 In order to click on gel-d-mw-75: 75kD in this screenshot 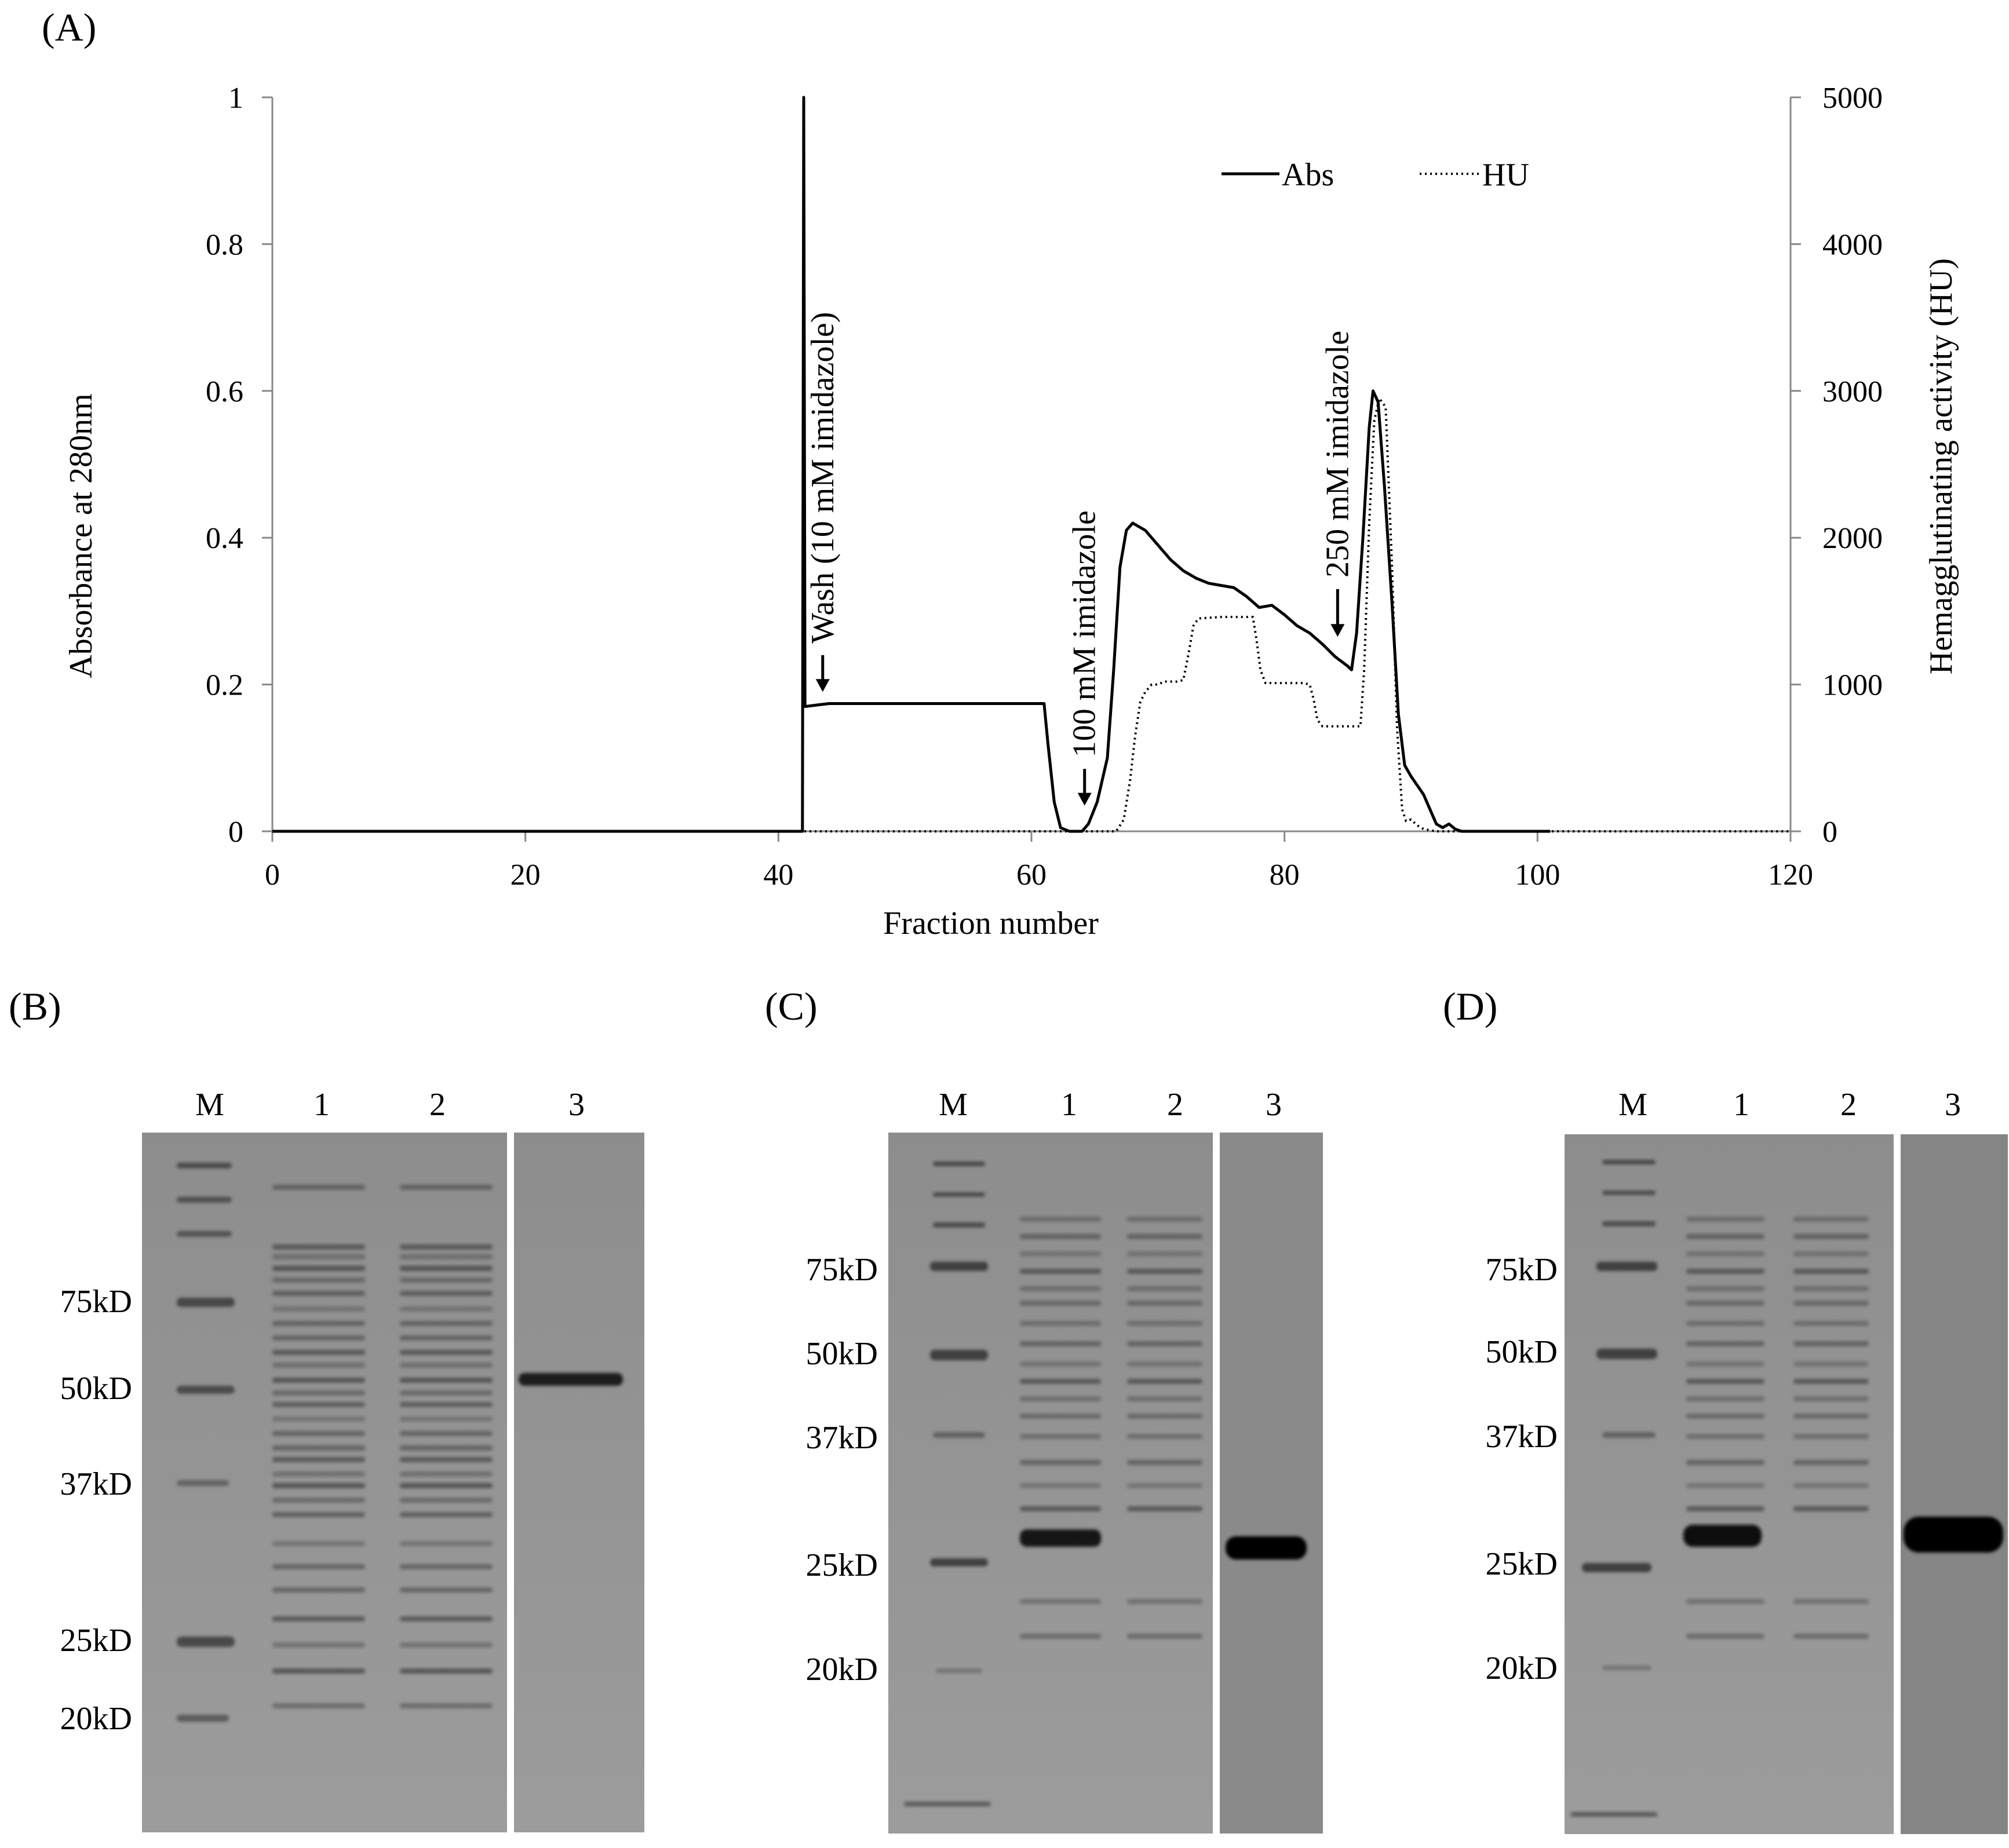, I will do `click(1522, 1270)`.